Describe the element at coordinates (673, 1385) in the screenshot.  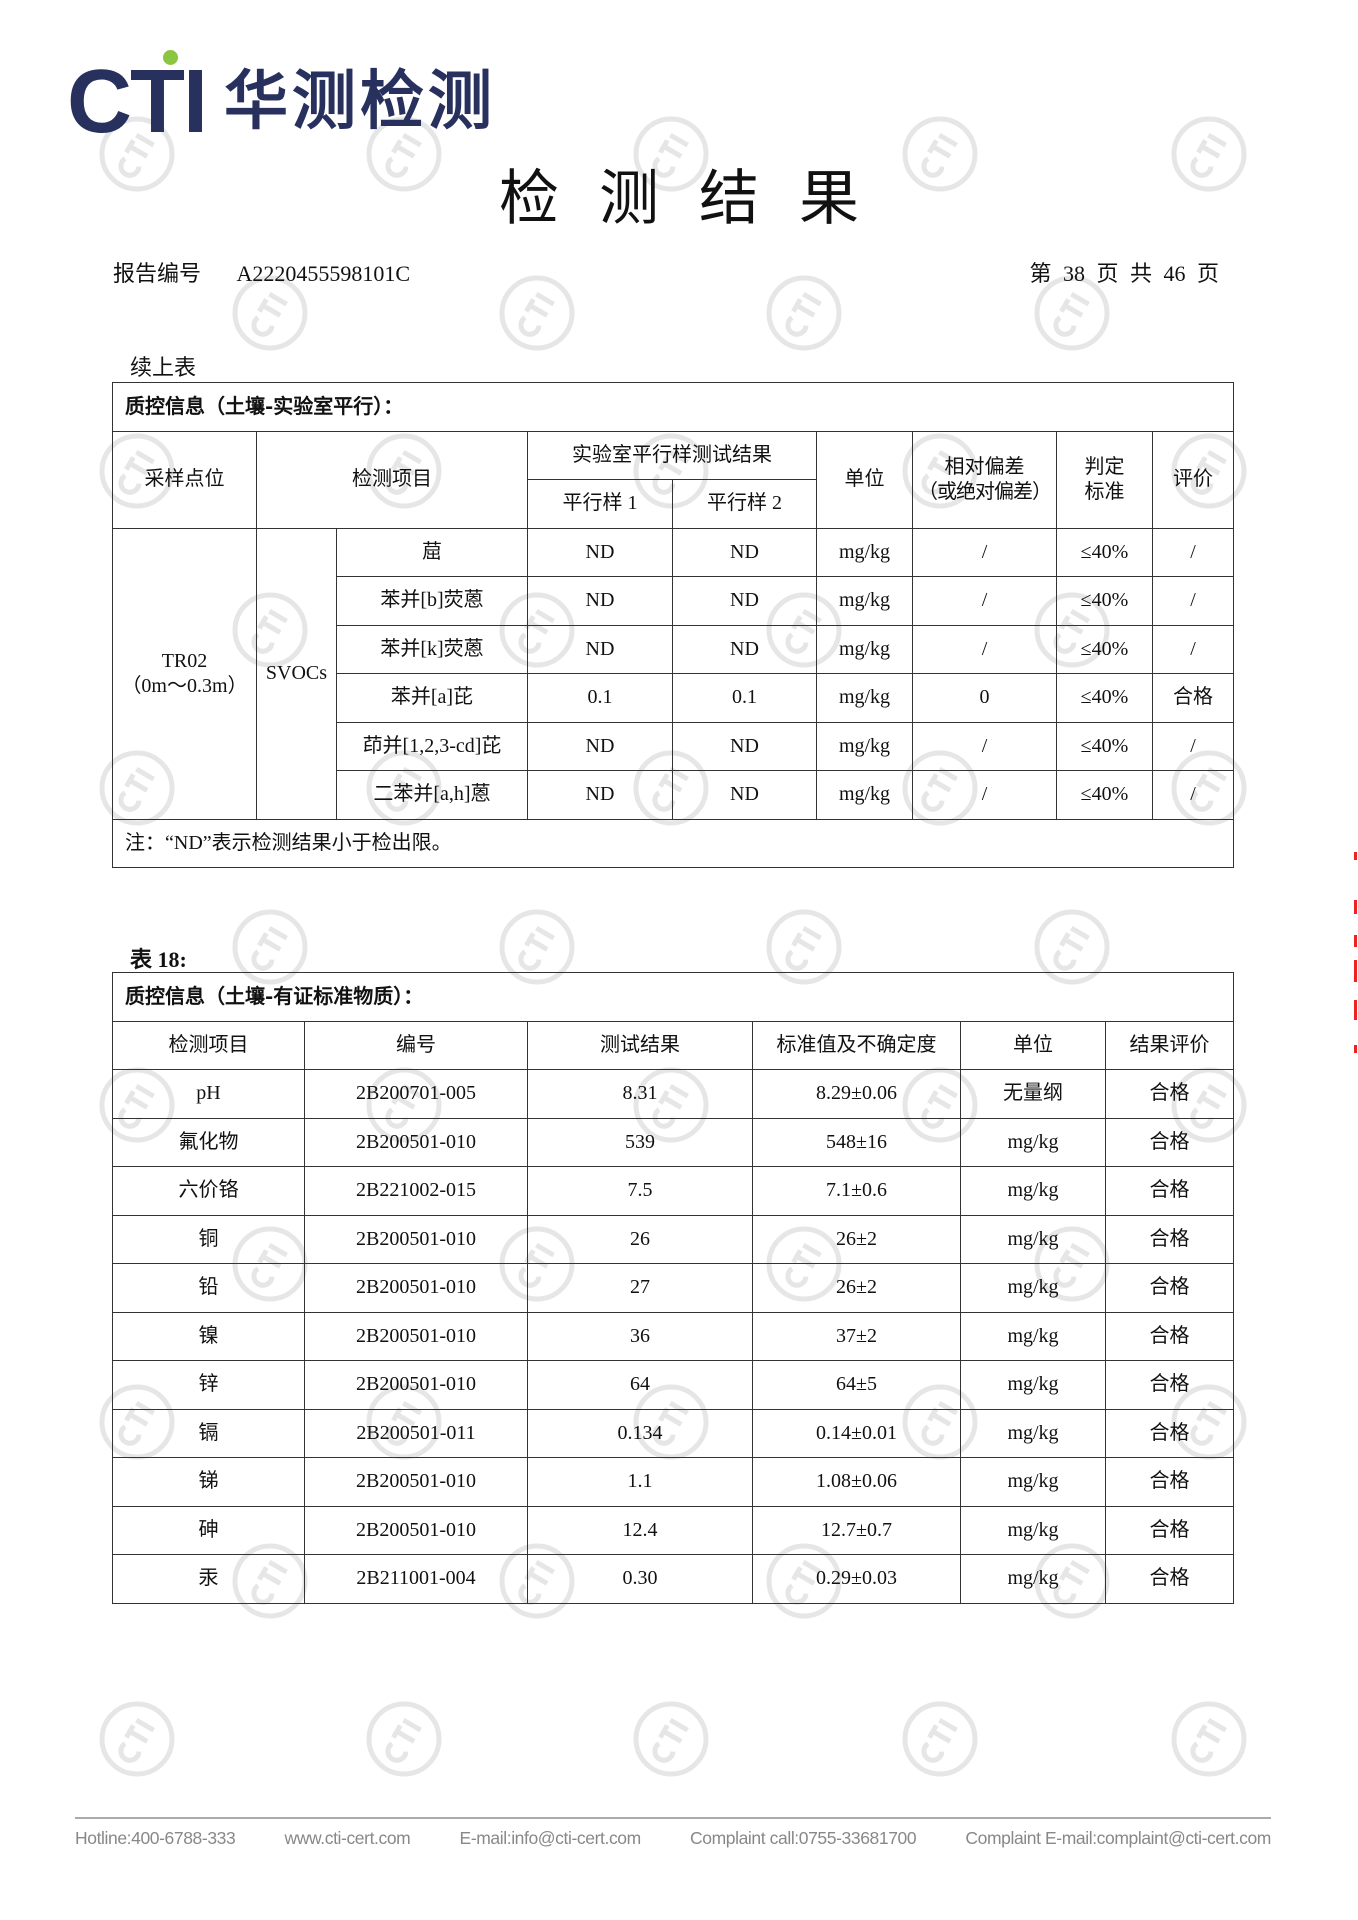
I see `table-row: 锌 2B200501-010 64 64±5 mg/kg 合格` at that location.